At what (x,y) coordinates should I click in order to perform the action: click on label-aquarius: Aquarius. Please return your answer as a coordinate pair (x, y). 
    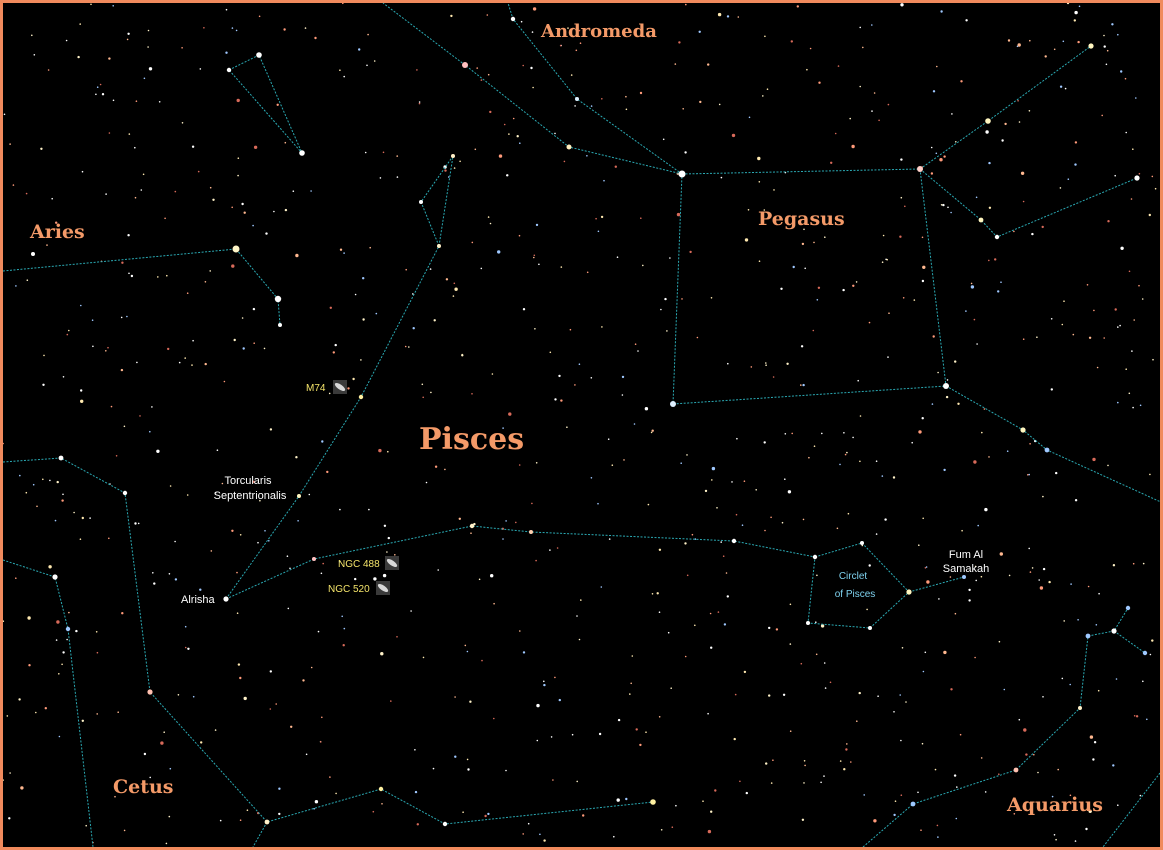
    Looking at the image, I should click on (1054, 805).